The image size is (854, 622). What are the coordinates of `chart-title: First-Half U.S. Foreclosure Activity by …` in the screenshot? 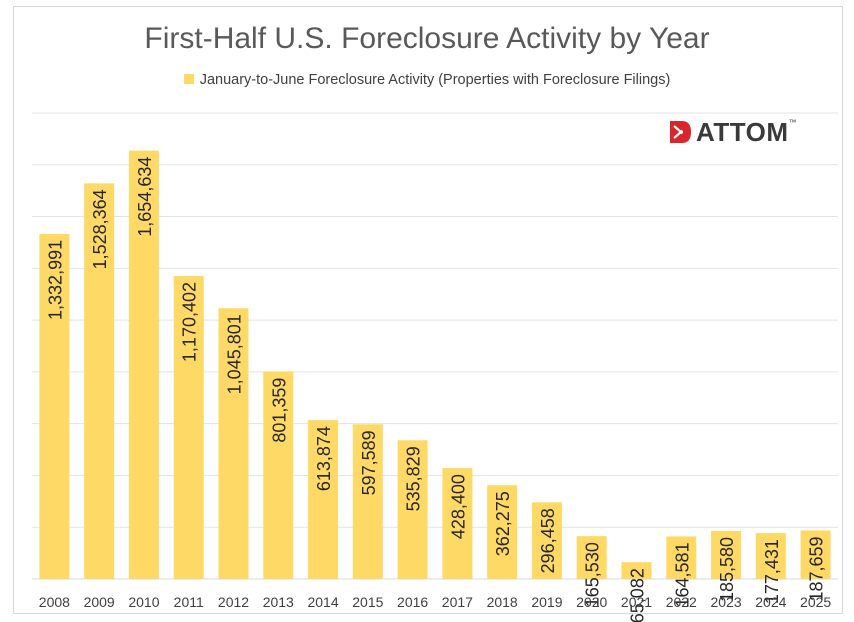 It's located at (427, 38).